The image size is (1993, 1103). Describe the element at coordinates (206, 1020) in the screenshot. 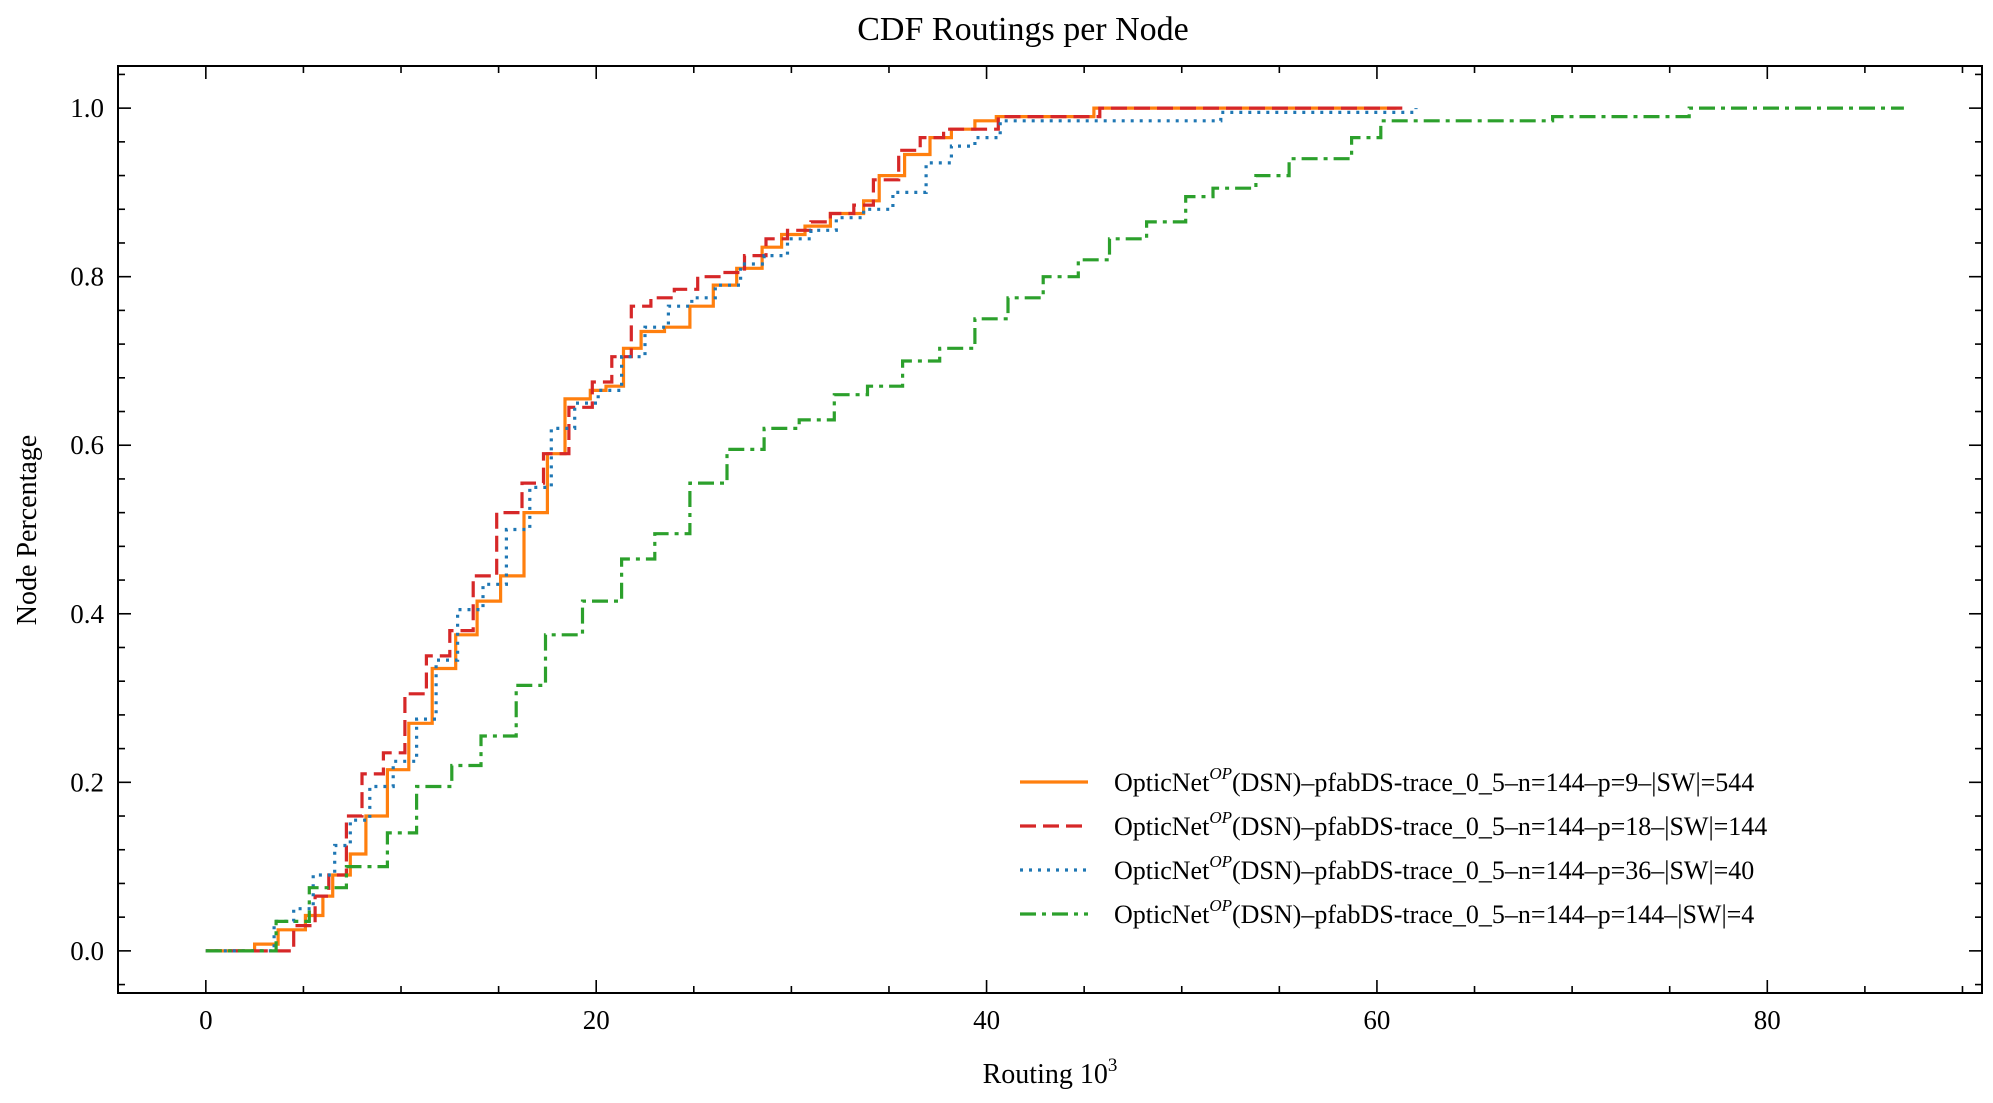

I see `x-tick-label: 0` at that location.